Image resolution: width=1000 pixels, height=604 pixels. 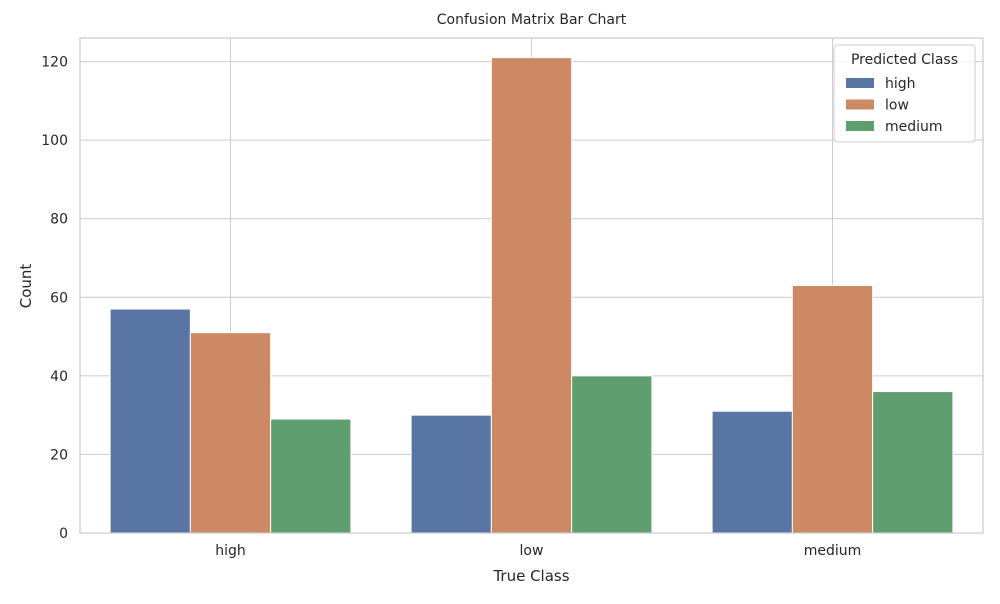 What do you see at coordinates (230, 551) in the screenshot?
I see `x-tick-label: high` at bounding box center [230, 551].